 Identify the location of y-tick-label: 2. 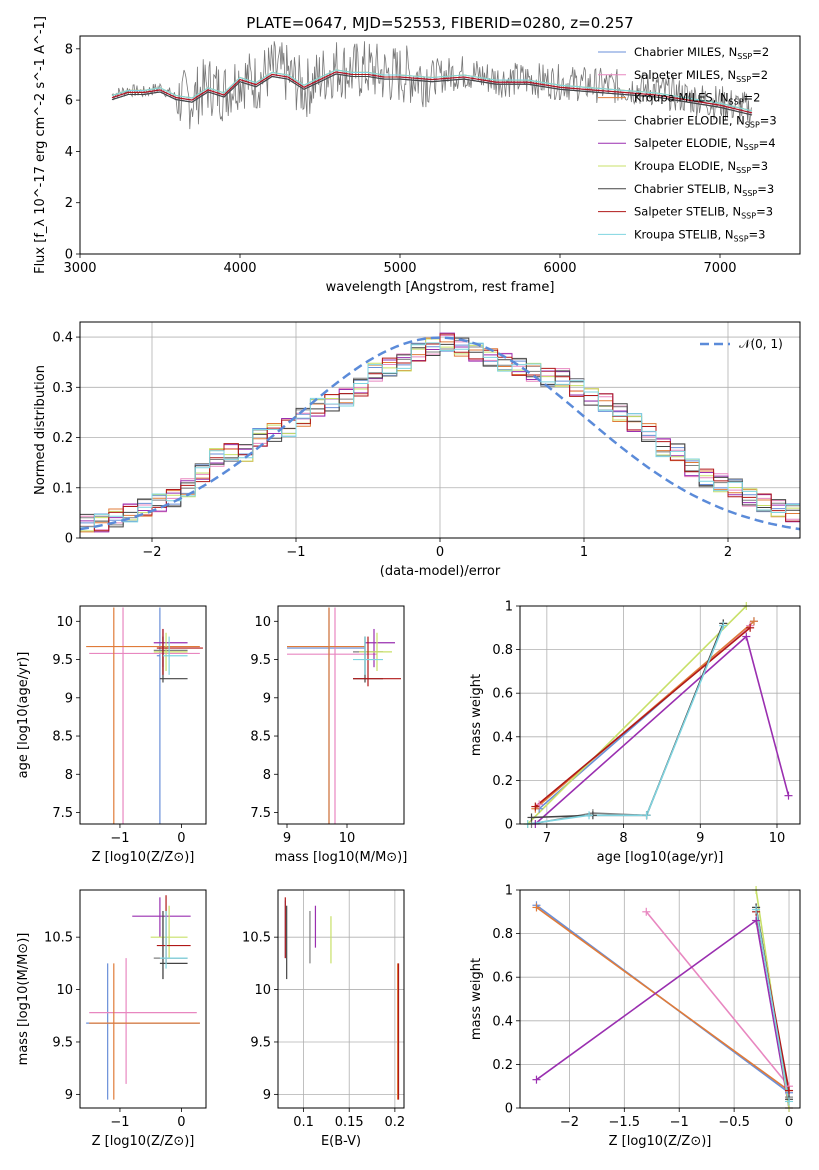
(69, 203).